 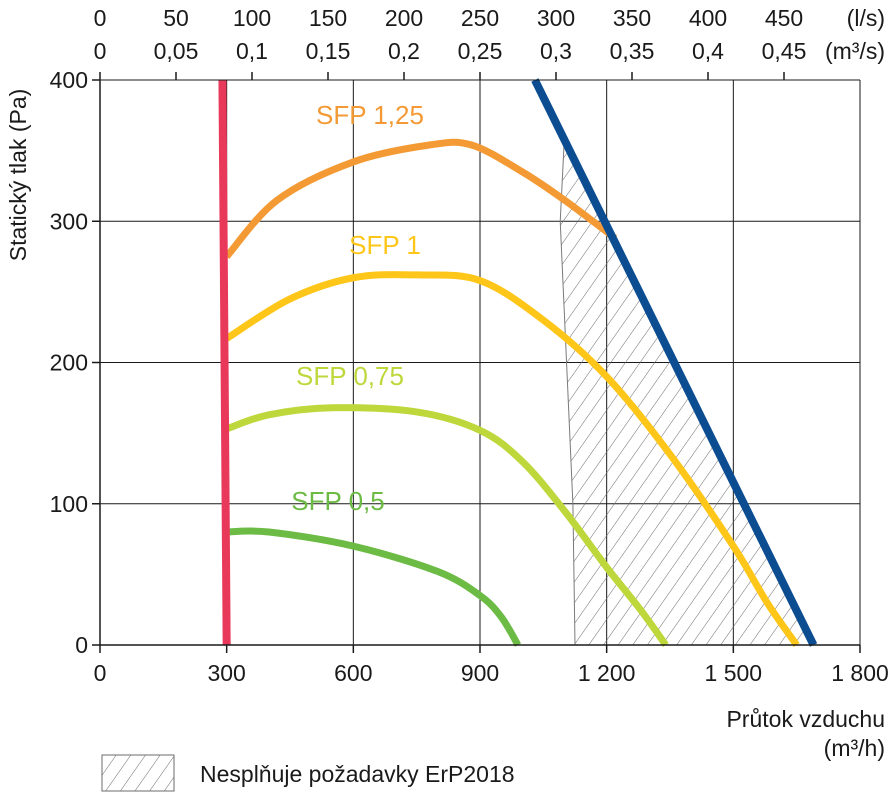 I want to click on legend-label: Nesplňuje požadavky ErP2018, so click(x=357, y=774).